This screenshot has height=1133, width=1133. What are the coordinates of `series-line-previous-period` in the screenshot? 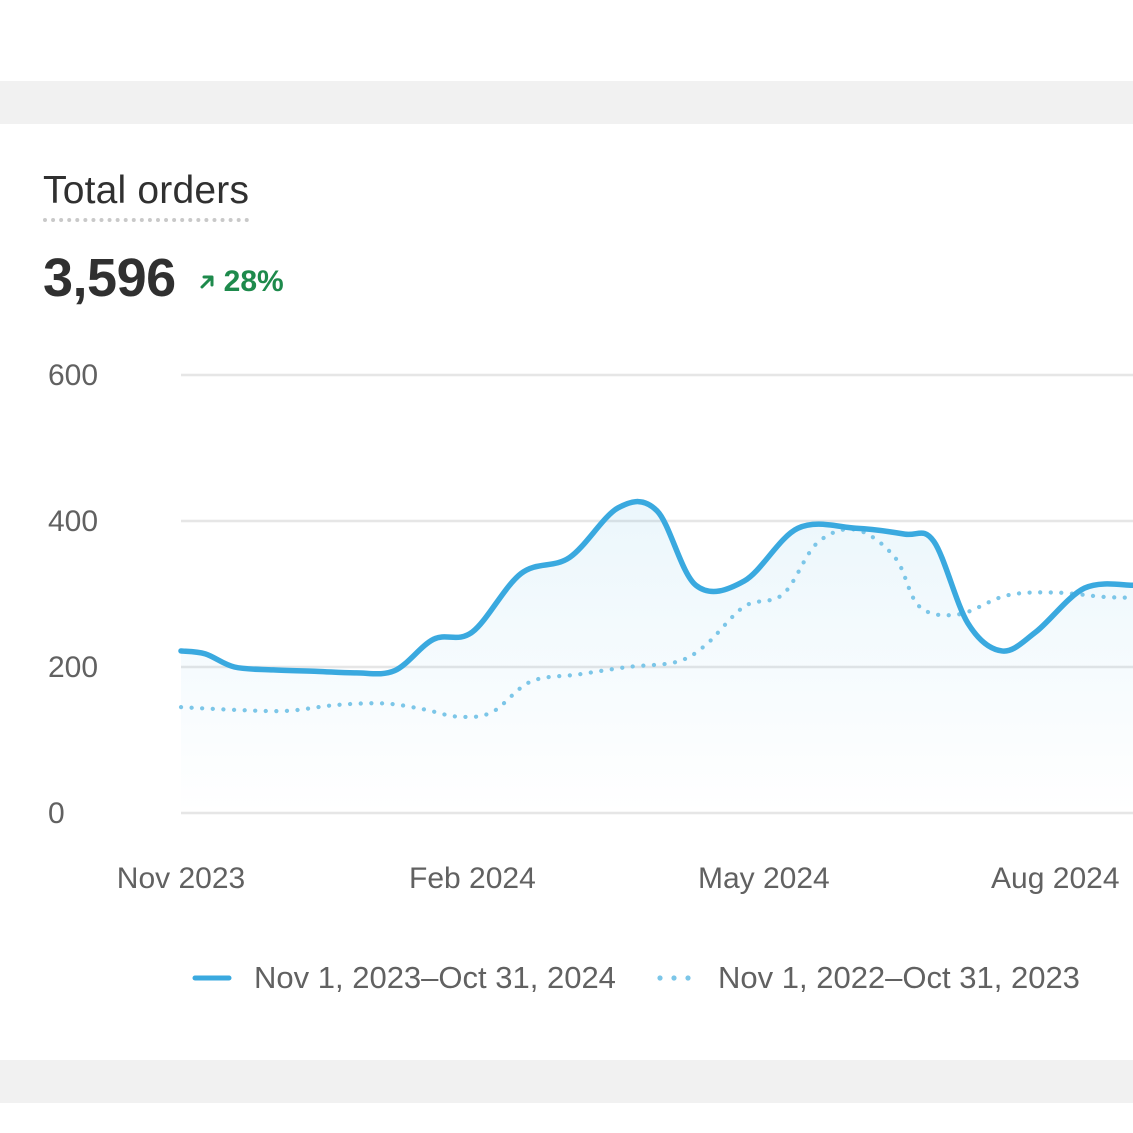 It's located at (655, 623).